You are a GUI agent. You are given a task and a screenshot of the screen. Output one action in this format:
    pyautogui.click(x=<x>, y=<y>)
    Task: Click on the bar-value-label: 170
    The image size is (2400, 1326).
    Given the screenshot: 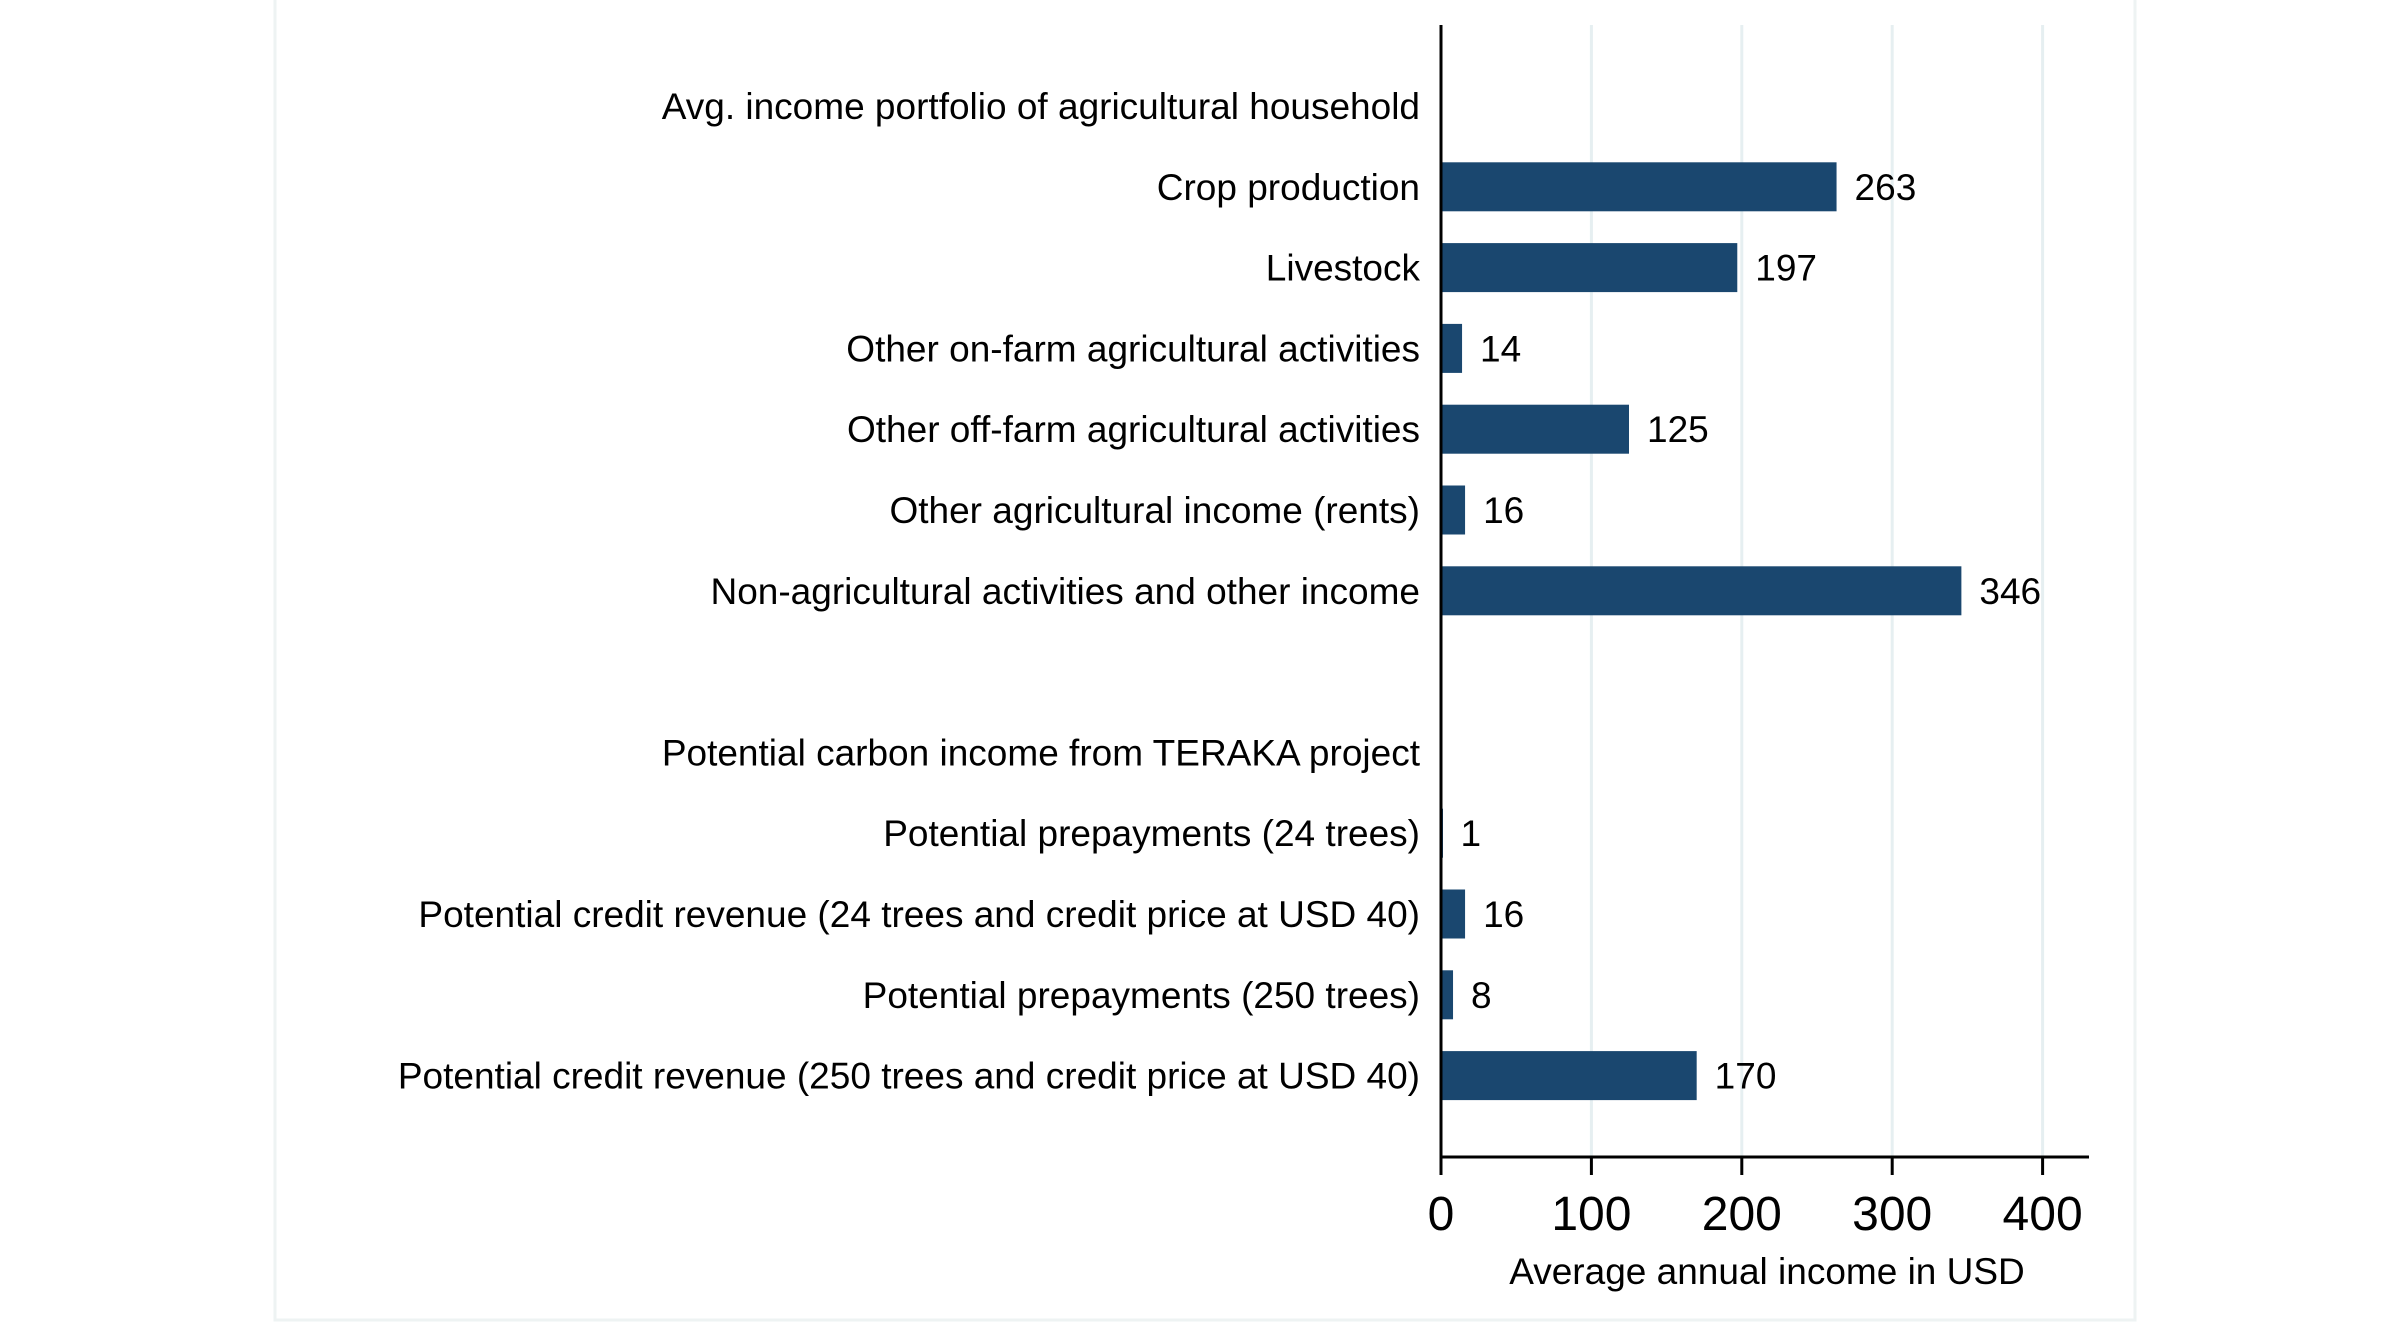 What is the action you would take?
    pyautogui.click(x=1746, y=1076)
    